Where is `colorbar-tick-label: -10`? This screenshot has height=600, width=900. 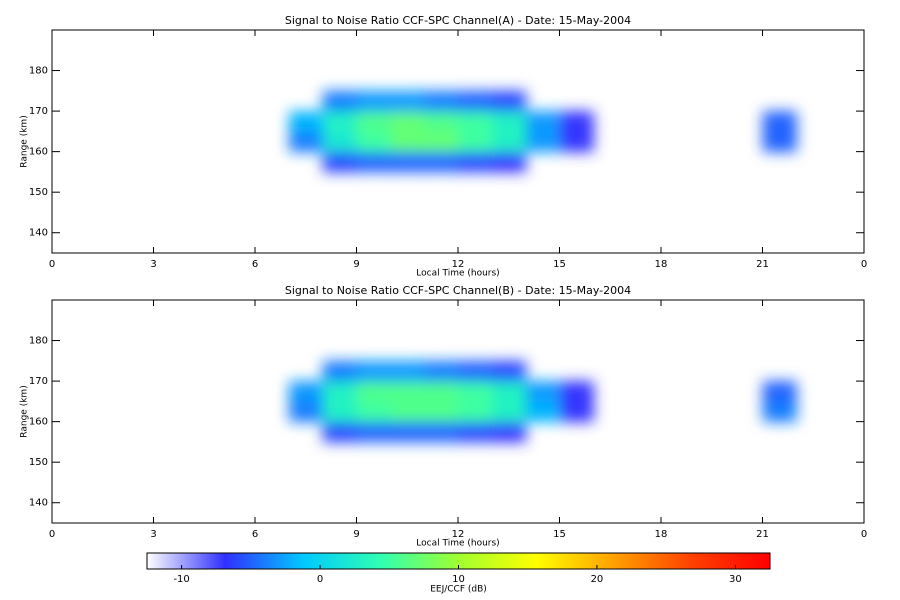 colorbar-tick-label: -10 is located at coordinates (181, 579).